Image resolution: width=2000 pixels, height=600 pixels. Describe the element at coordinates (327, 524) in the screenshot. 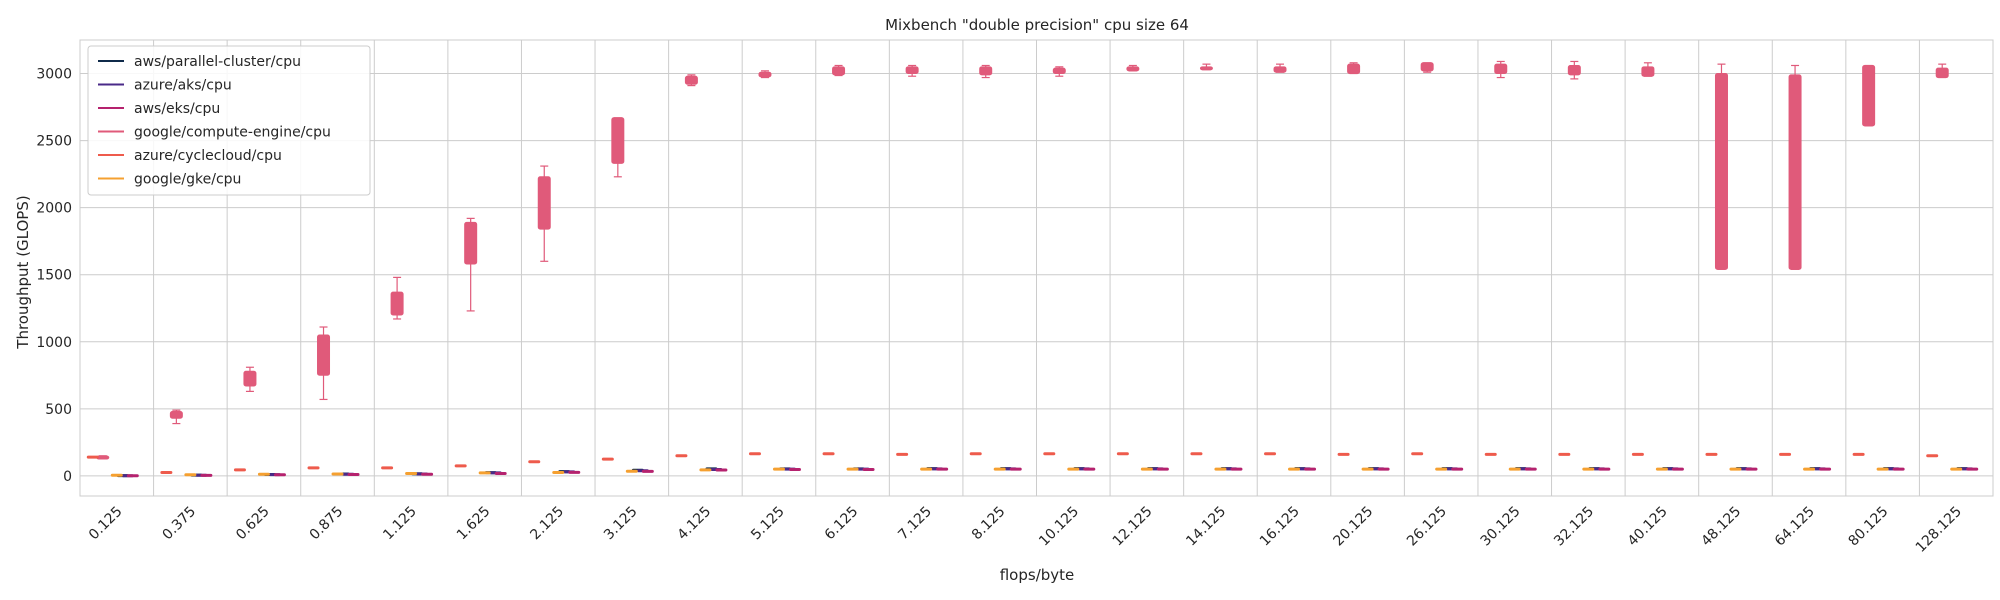

I see `x-tick-label: 0.875` at that location.